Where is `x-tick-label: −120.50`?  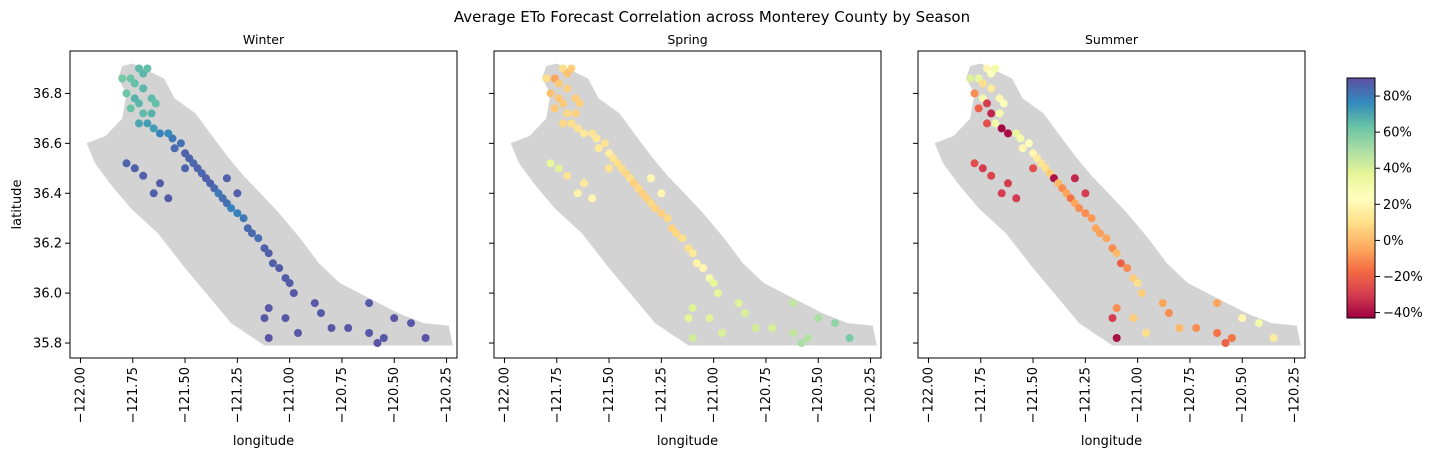 x-tick-label: −120.50 is located at coordinates (1242, 395).